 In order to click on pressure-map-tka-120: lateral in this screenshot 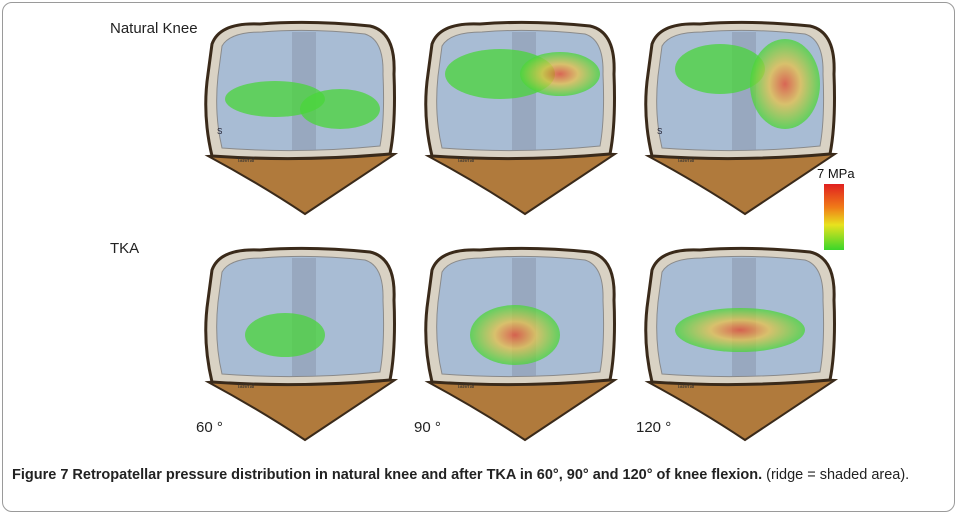, I will do `click(740, 342)`.